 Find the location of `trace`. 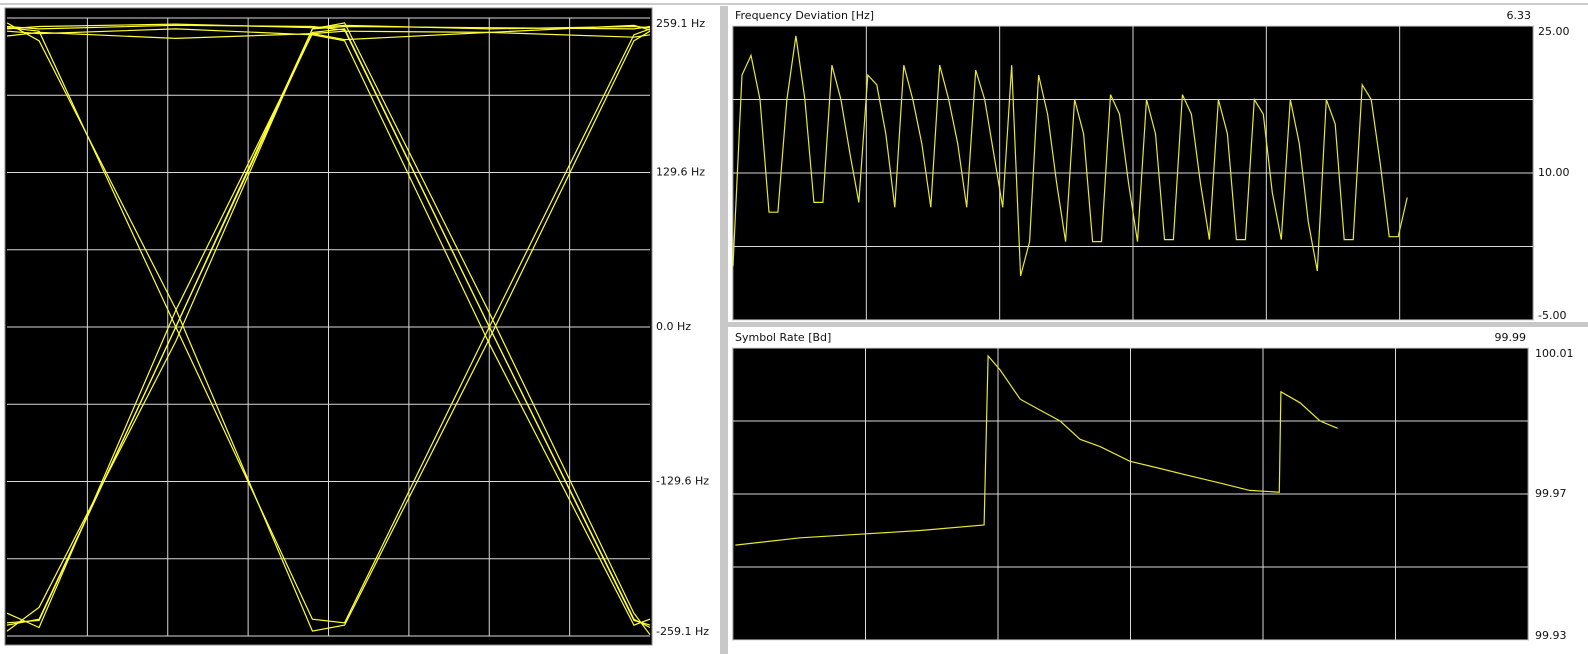

trace is located at coordinates (1036, 450).